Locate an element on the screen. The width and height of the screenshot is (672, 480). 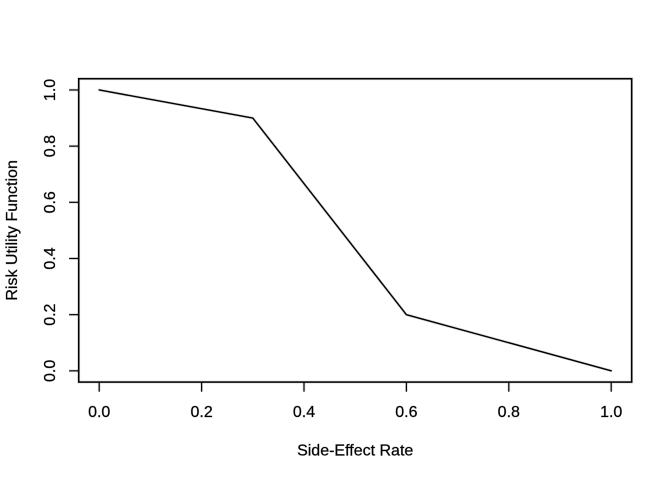
svg-text: Risk Utility Function is located at coordinates (12, 230).